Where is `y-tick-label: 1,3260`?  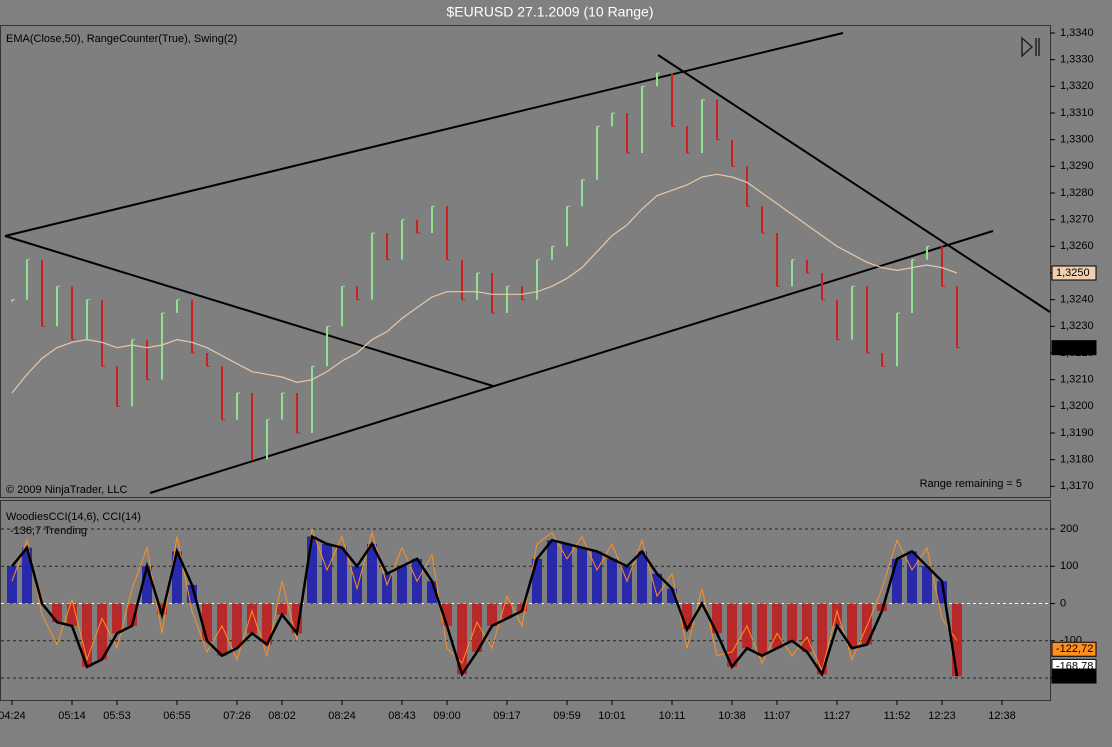
y-tick-label: 1,3260 is located at coordinates (1077, 246).